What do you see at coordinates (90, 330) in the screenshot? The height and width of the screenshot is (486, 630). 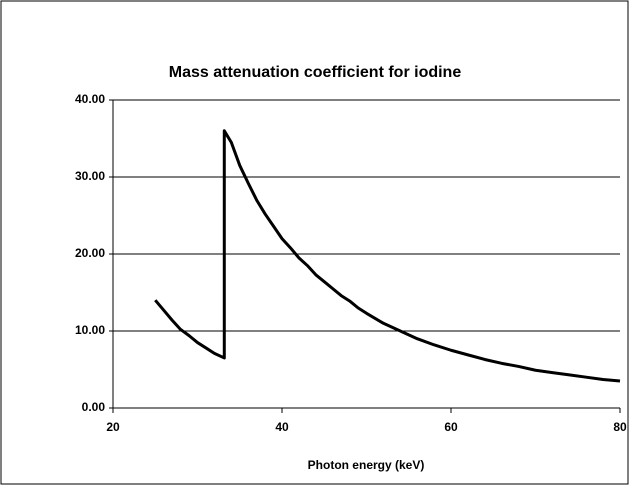 I see `y-tick-label: 10.00` at bounding box center [90, 330].